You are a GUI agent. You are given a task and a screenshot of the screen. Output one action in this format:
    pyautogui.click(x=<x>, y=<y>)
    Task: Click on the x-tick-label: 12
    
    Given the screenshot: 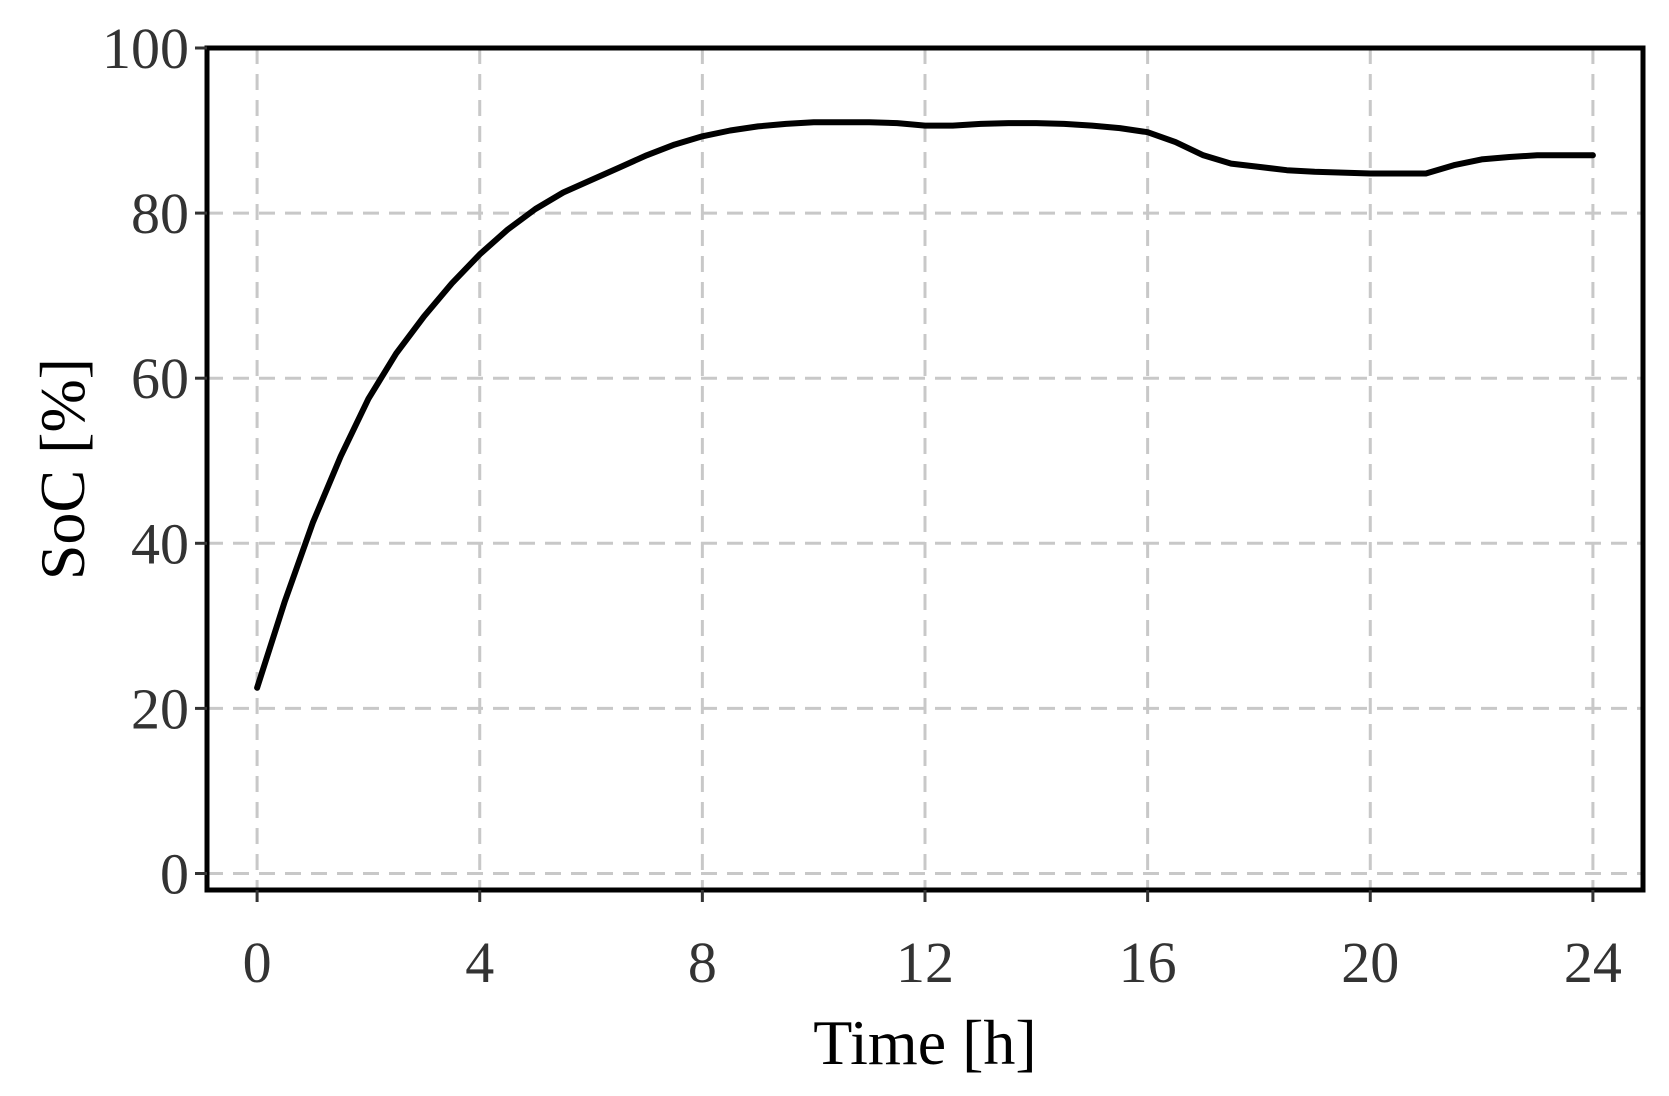 What is the action you would take?
    pyautogui.click(x=925, y=962)
    